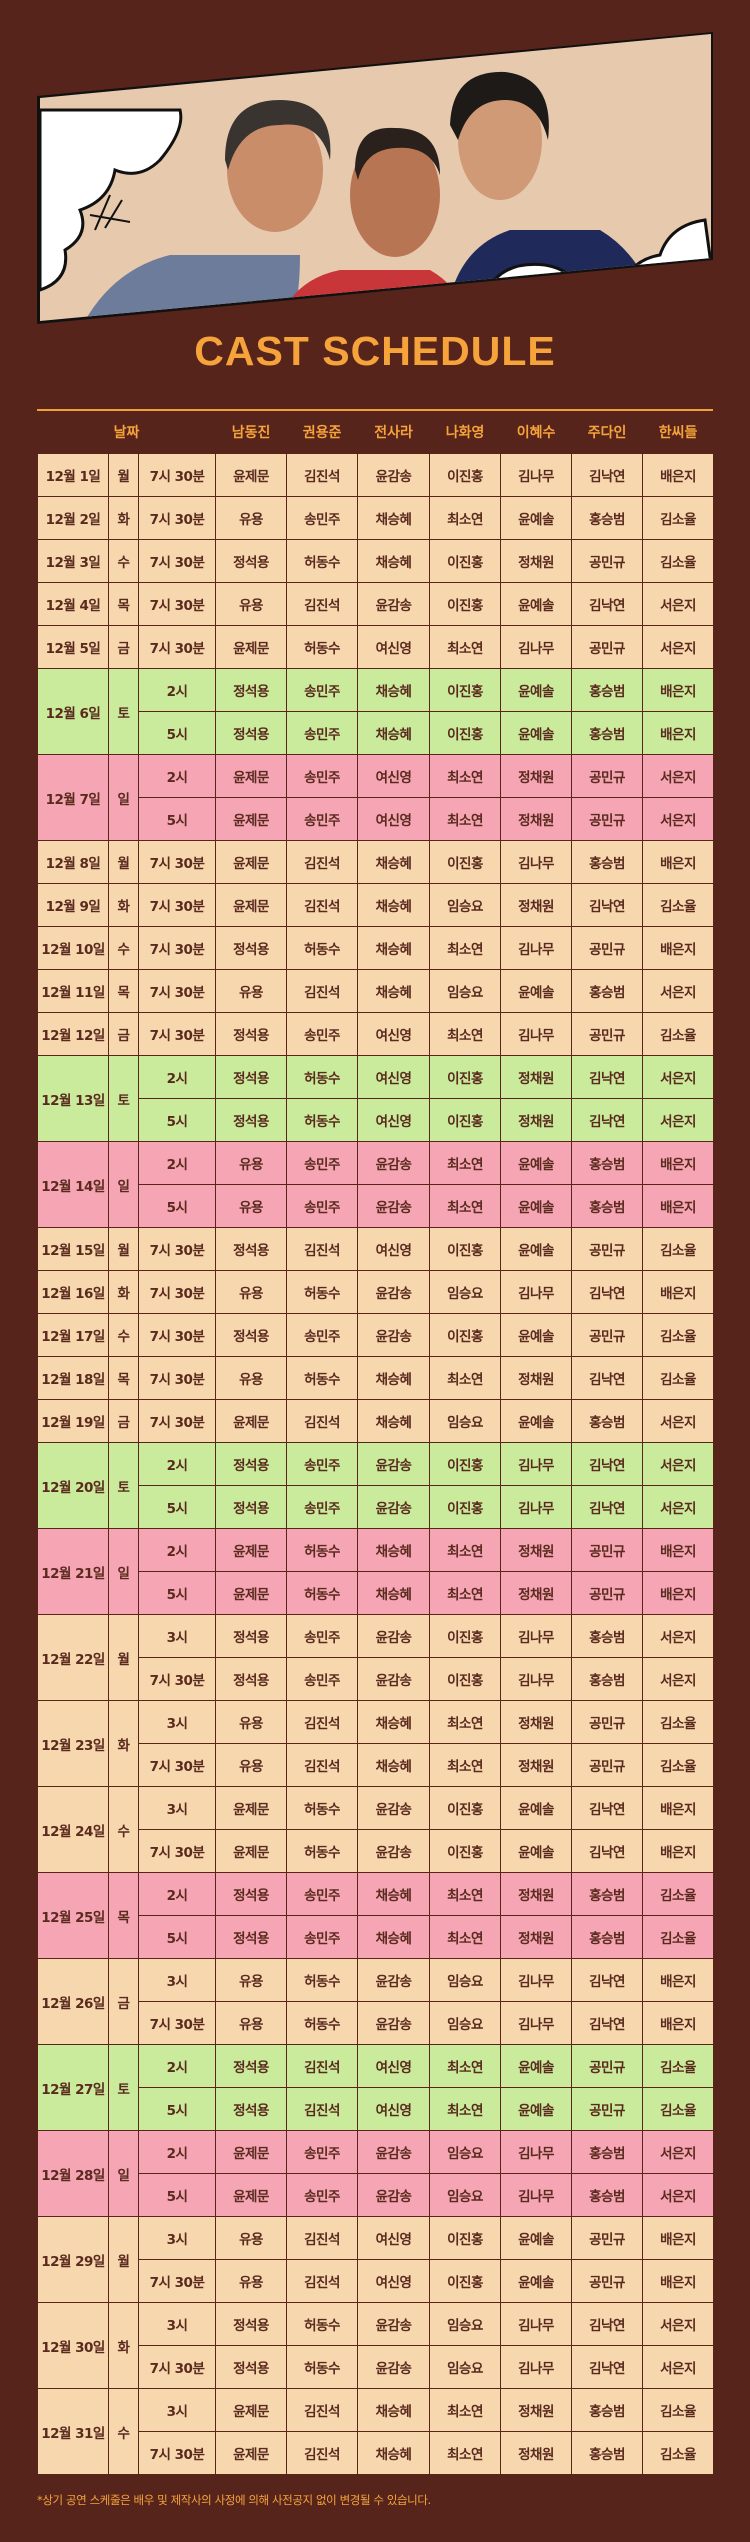  I want to click on cast-cell: 홍승범, so click(607, 1937).